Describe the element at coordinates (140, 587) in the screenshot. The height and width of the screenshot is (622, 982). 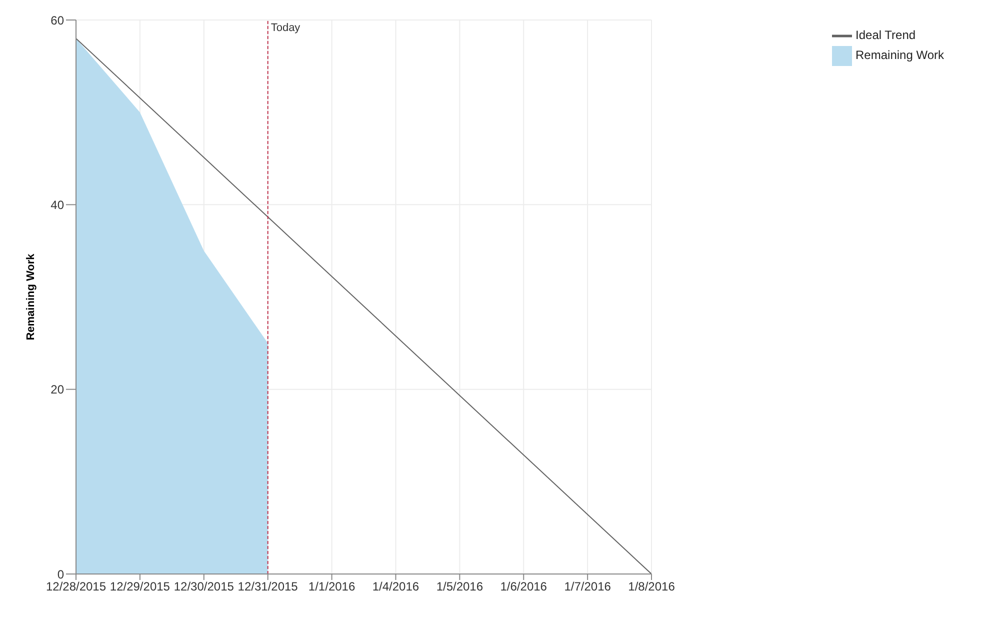
I see `x-tick-label: 12/29/2015` at that location.